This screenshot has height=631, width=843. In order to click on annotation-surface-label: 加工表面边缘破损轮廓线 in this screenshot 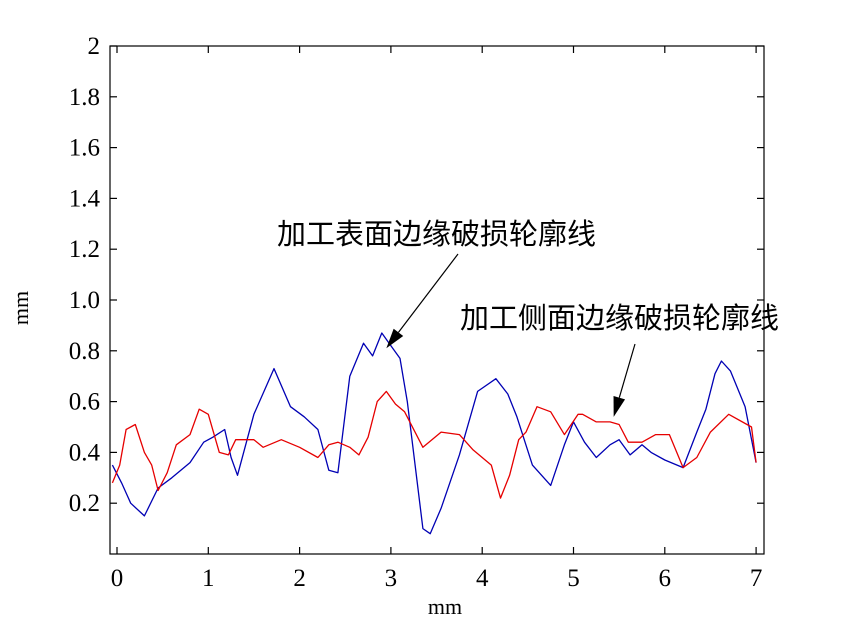, I will do `click(436, 234)`.